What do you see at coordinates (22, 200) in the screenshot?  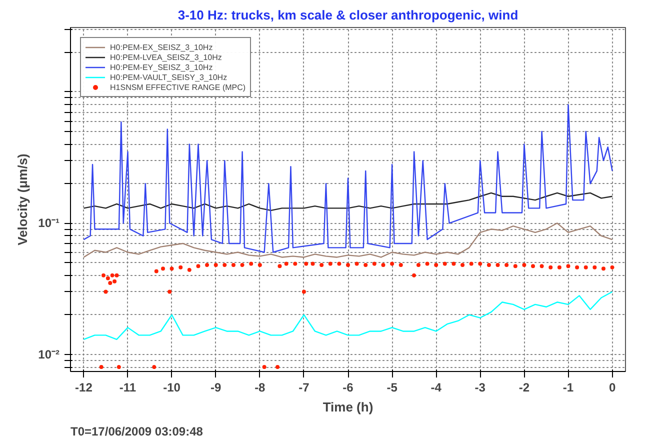 I see `y-axis-title: Velocity (μm/s)` at bounding box center [22, 200].